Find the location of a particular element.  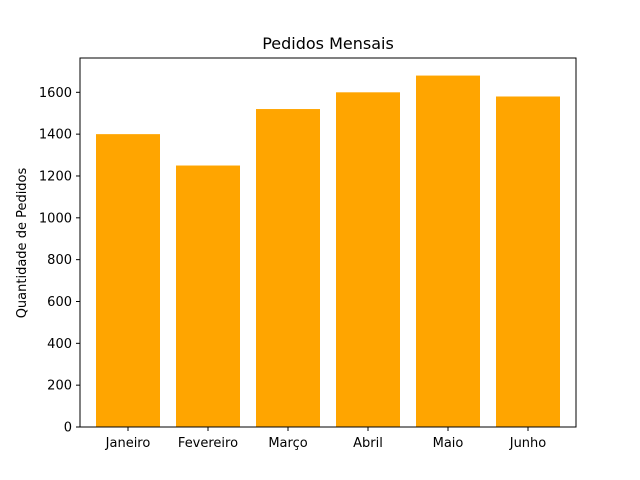

y-tick-label: 1000 is located at coordinates (55, 218).